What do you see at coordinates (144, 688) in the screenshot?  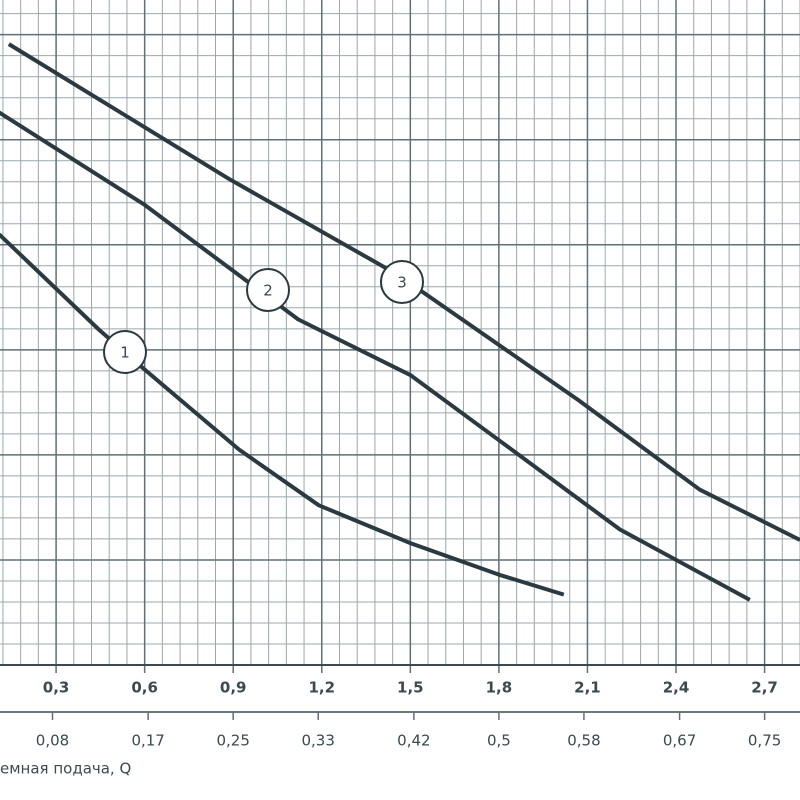 I see `x-tick-label: 0,6` at bounding box center [144, 688].